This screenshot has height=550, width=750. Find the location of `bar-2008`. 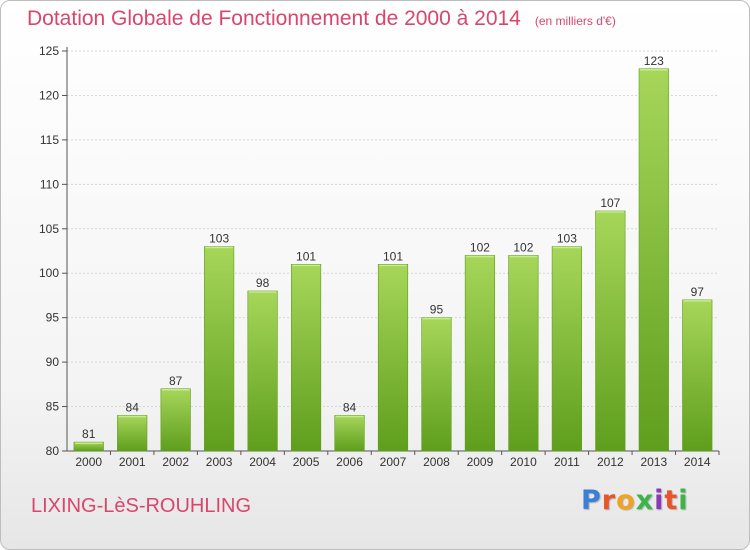

bar-2008 is located at coordinates (436, 384).